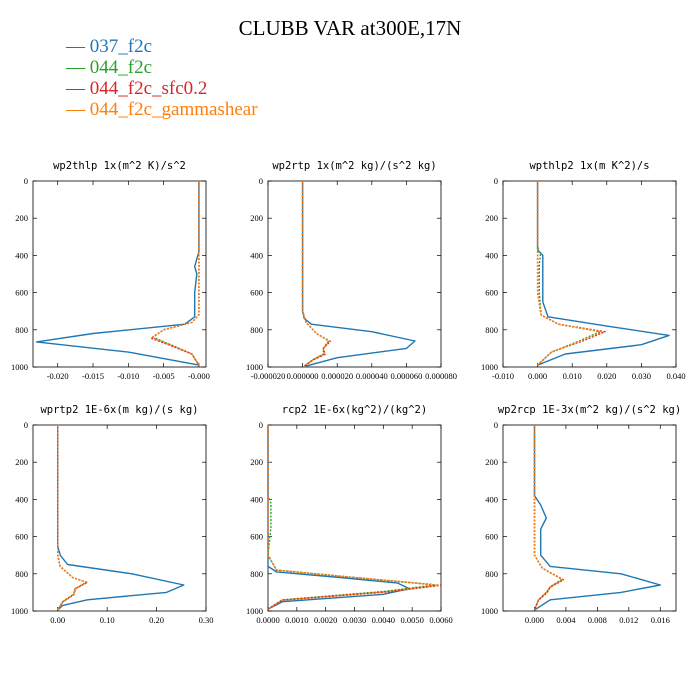 The width and height of the screenshot is (700, 700). I want to click on x-tick-label: 0.004, so click(566, 620).